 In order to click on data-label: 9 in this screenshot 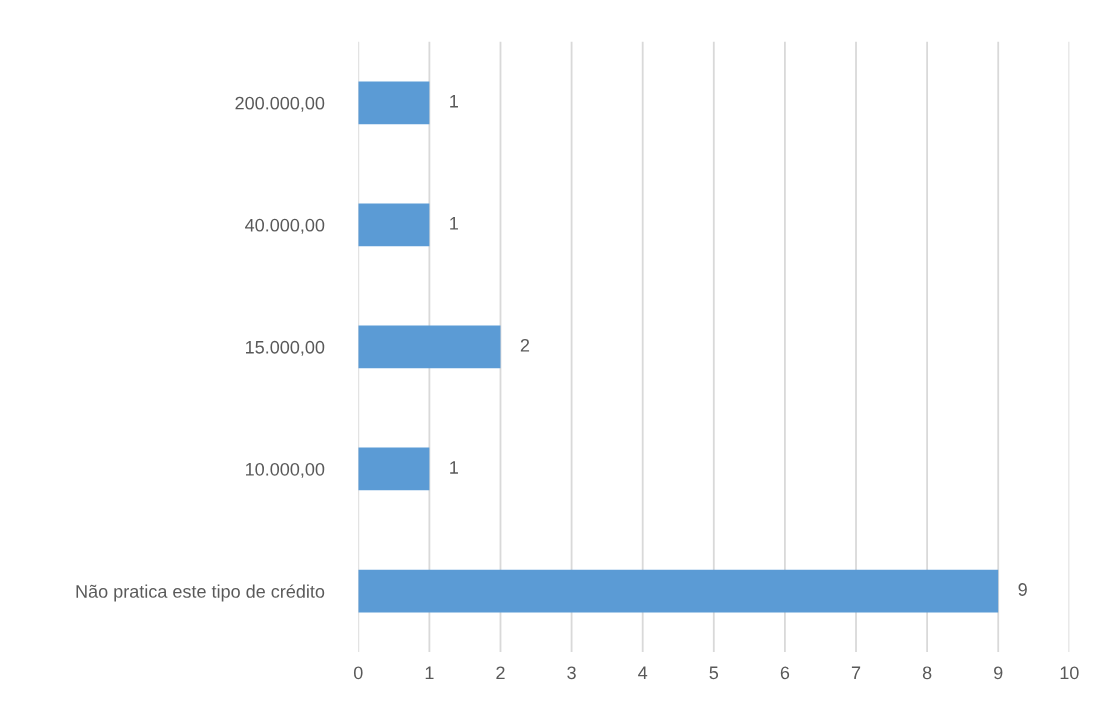, I will do `click(1022, 589)`.